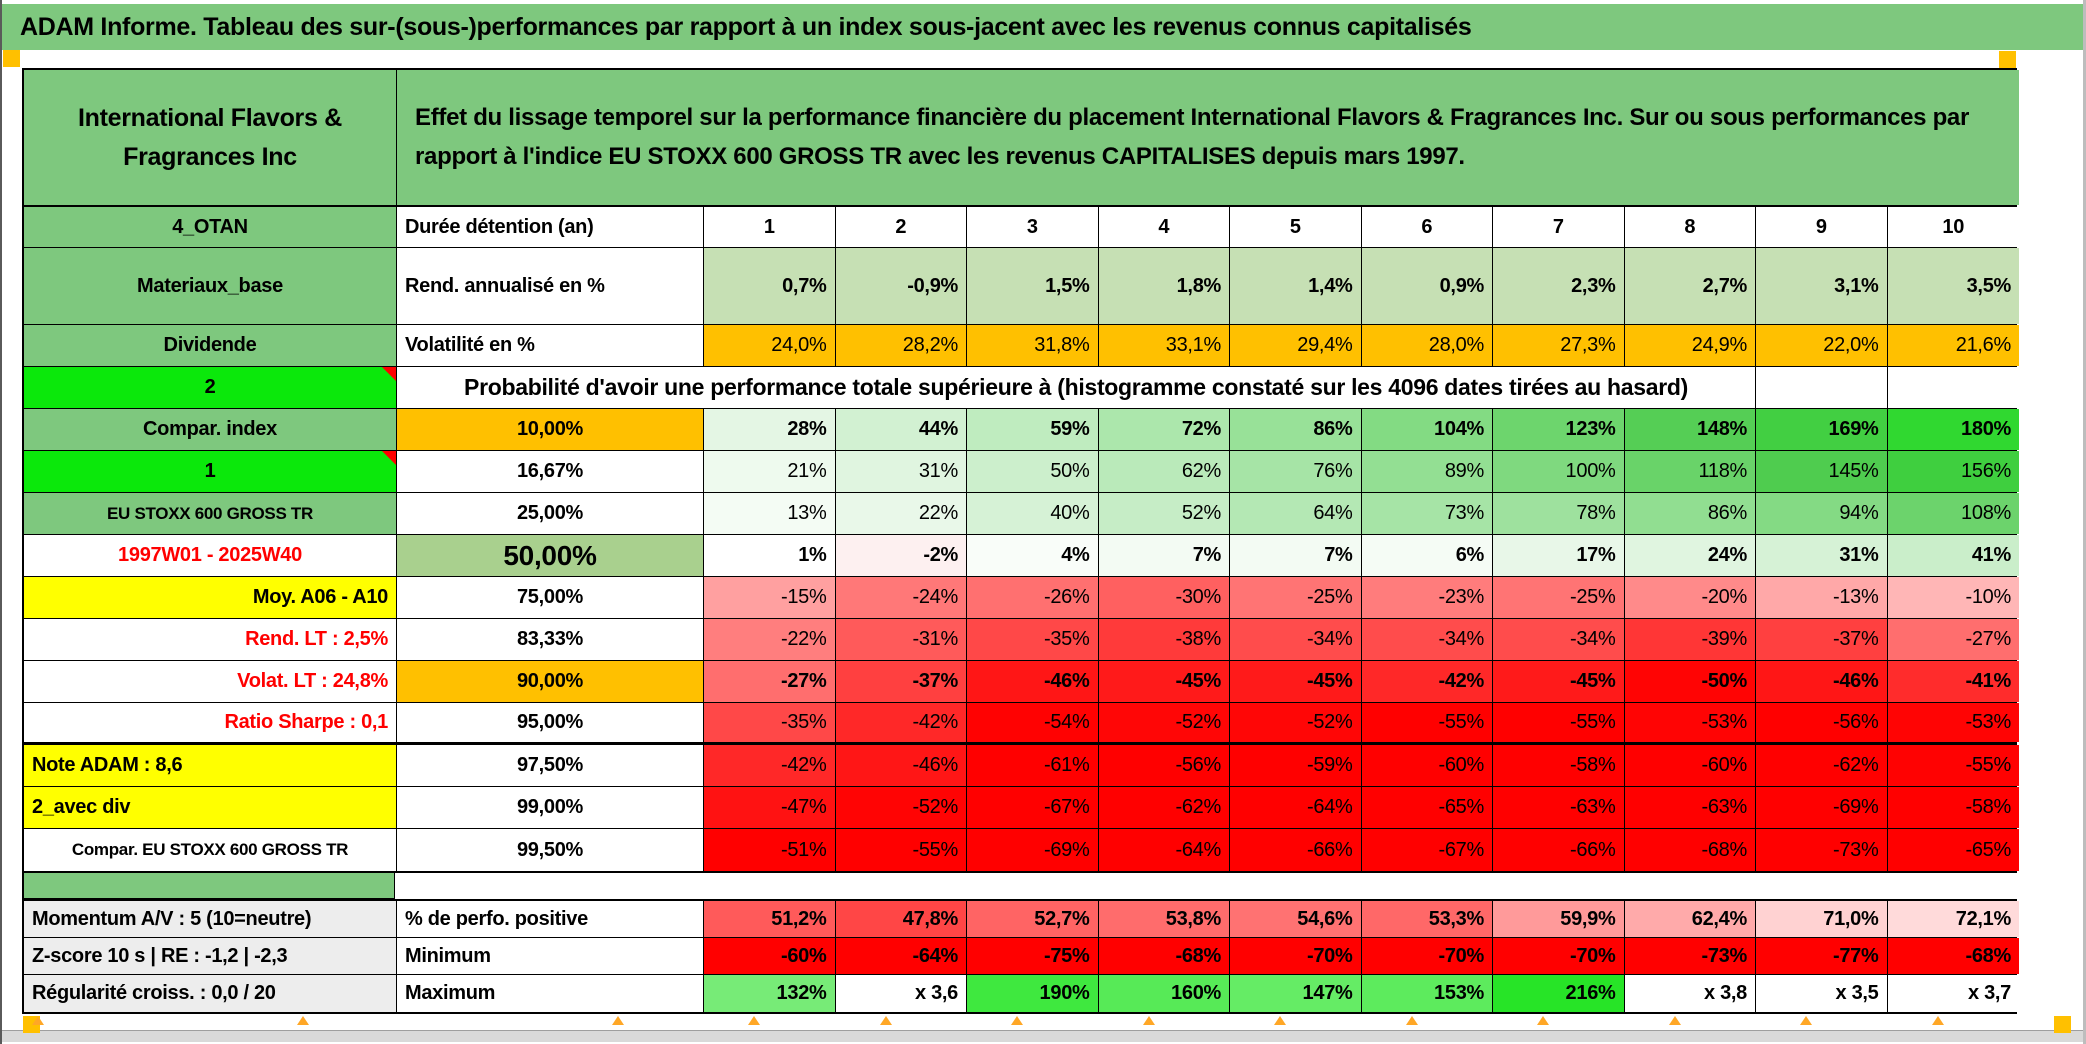 Image resolution: width=2086 pixels, height=1044 pixels. I want to click on data-cell: 123%, so click(1559, 429).